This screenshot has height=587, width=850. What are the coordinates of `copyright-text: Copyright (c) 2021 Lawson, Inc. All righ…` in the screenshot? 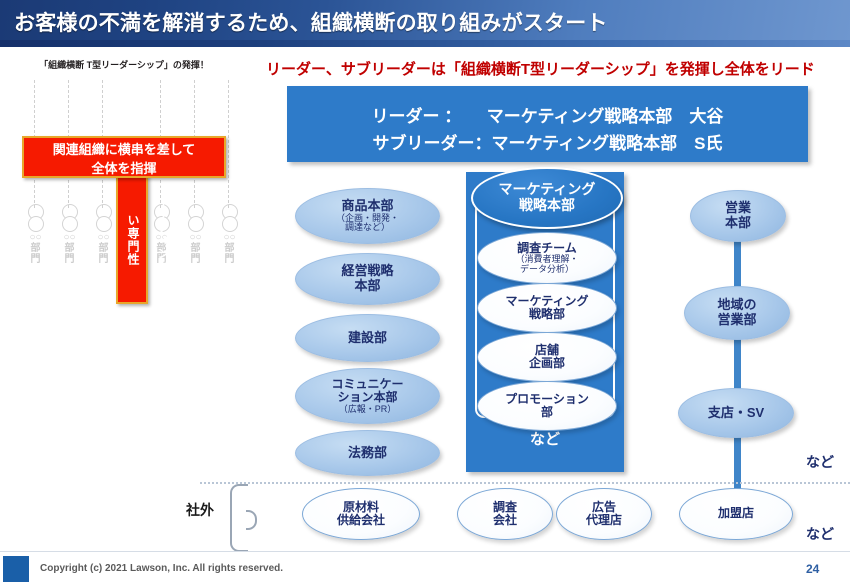 It's located at (162, 568).